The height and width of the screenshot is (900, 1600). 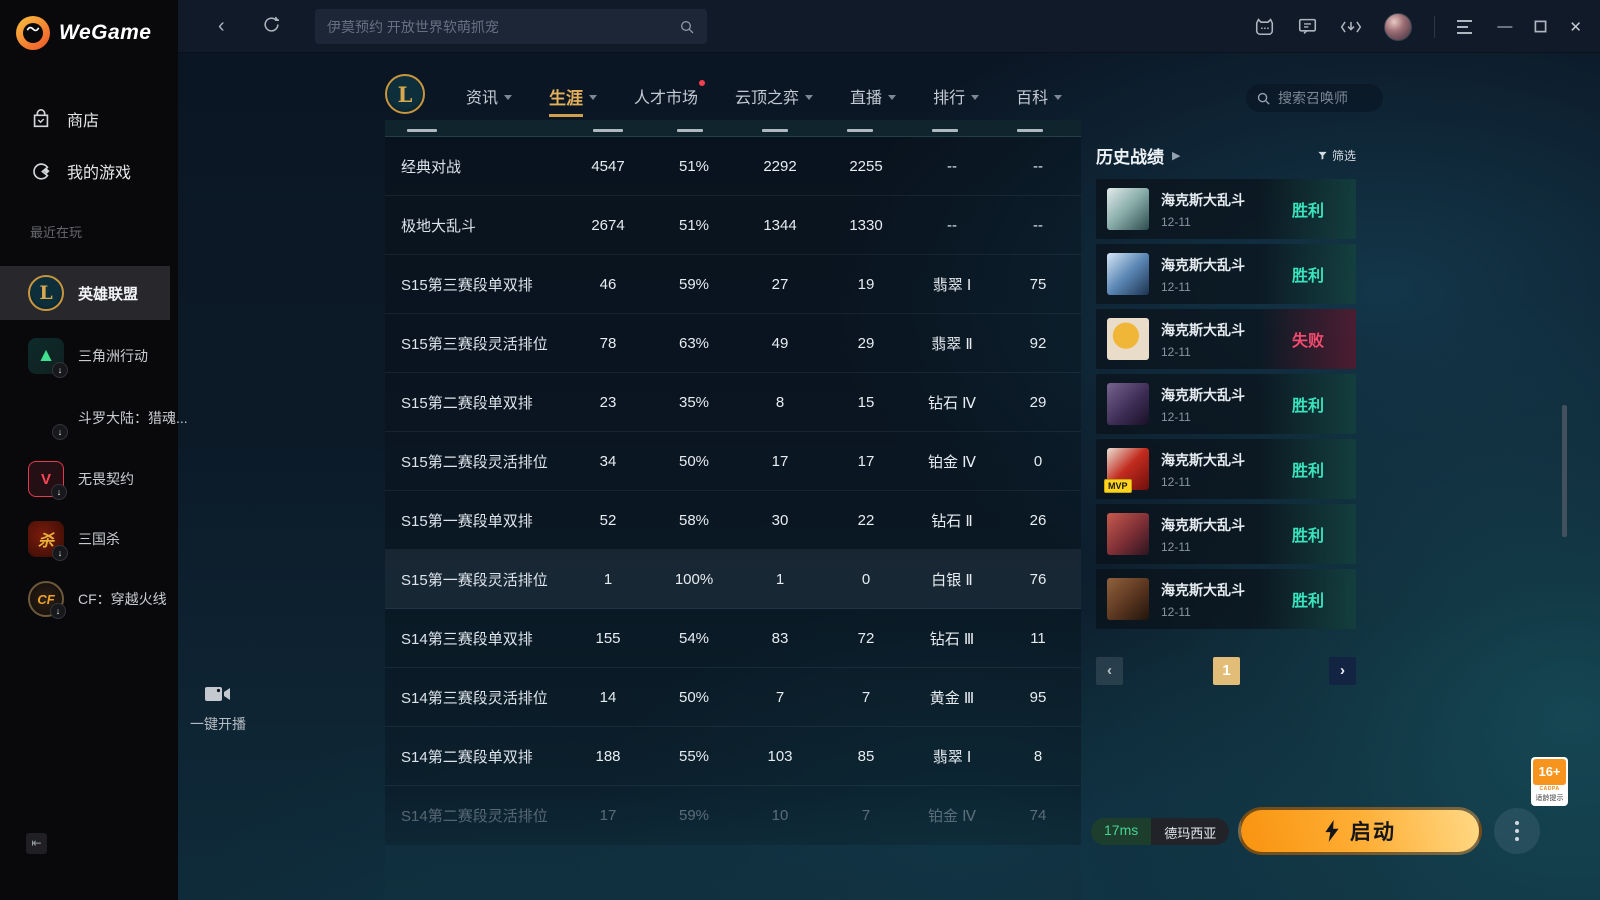 What do you see at coordinates (405, 94) in the screenshot?
I see `lol-header-logo: L` at bounding box center [405, 94].